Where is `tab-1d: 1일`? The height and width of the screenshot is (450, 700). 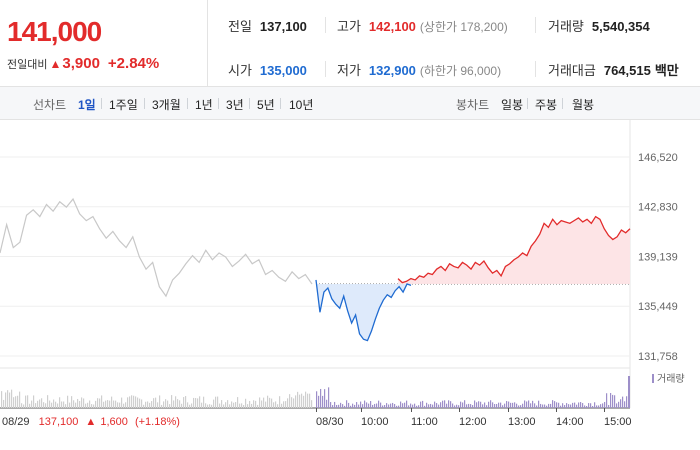
tab-1d: 1일 is located at coordinates (87, 105).